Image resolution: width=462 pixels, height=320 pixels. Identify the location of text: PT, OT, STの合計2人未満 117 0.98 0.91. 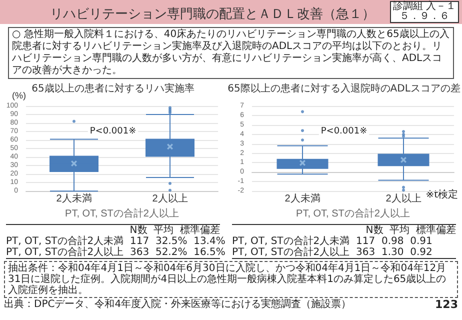
(333, 241).